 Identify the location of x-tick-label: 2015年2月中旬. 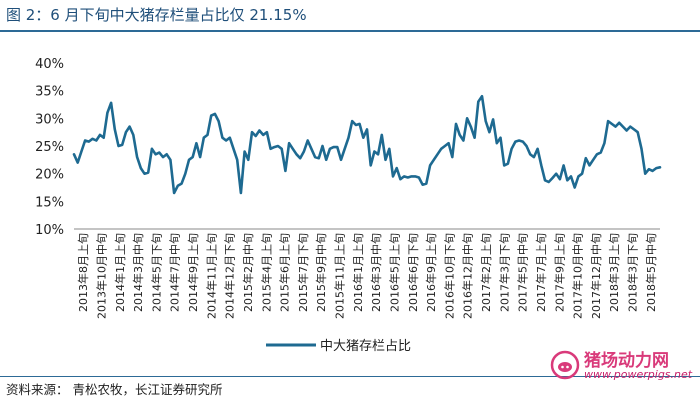
(248, 272).